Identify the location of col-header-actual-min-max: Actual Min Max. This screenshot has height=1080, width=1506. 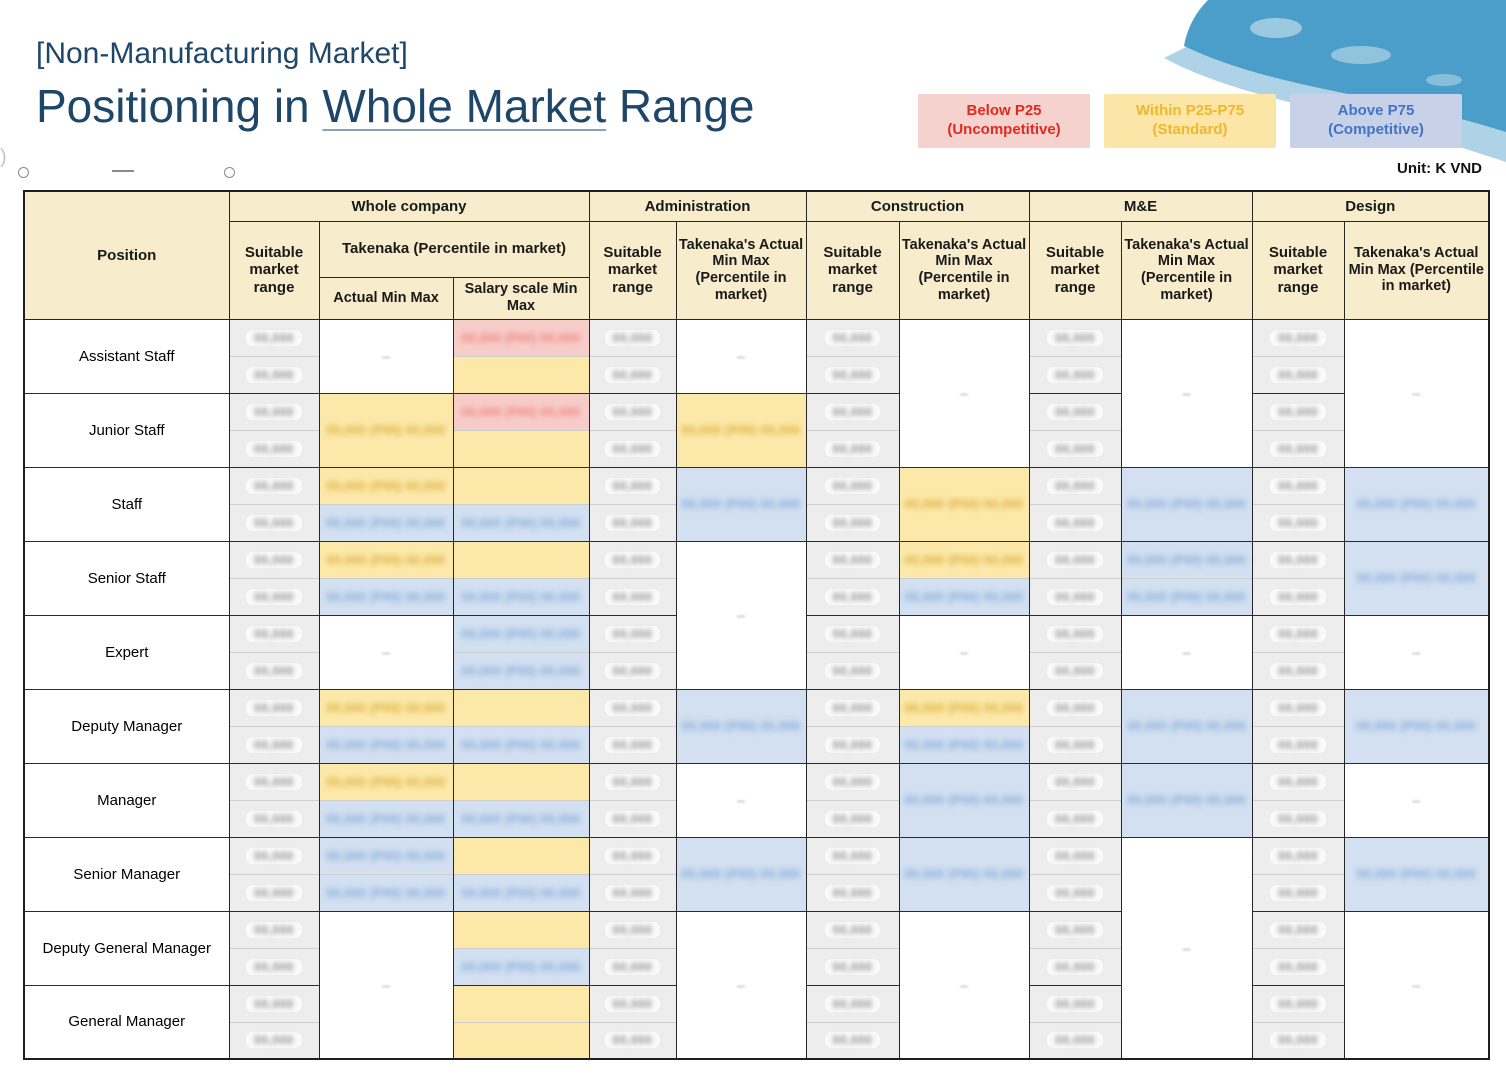
(386, 298).